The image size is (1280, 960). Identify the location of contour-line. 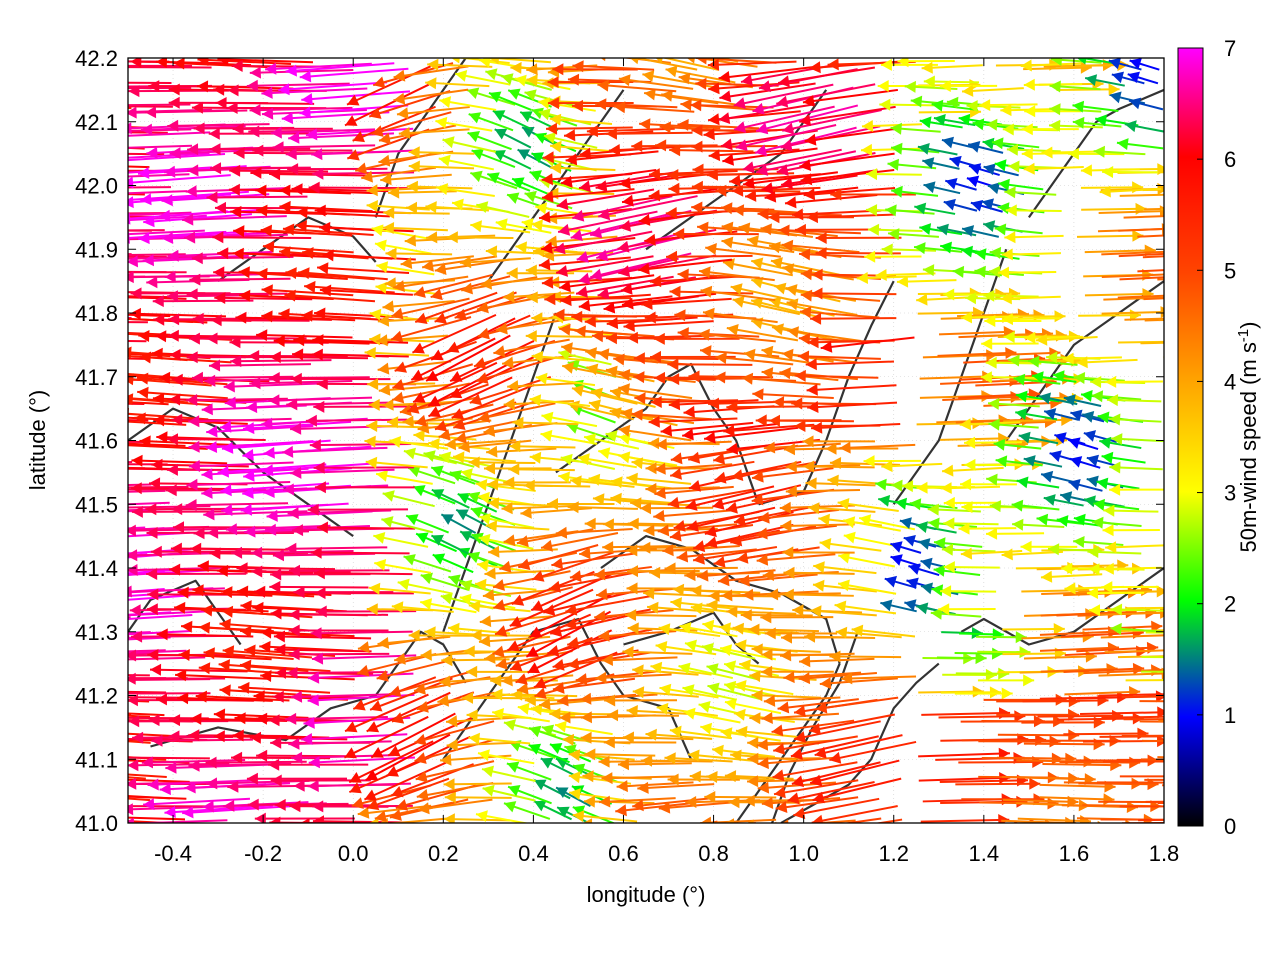
(950, 376).